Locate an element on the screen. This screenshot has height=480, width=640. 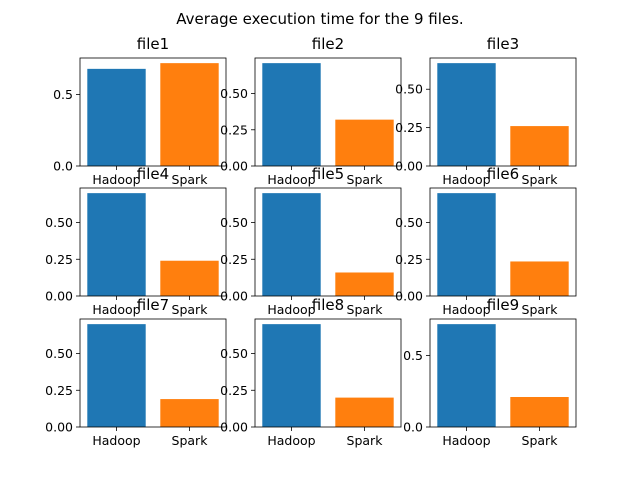
subplot-title: file1 is located at coordinates (153, 44).